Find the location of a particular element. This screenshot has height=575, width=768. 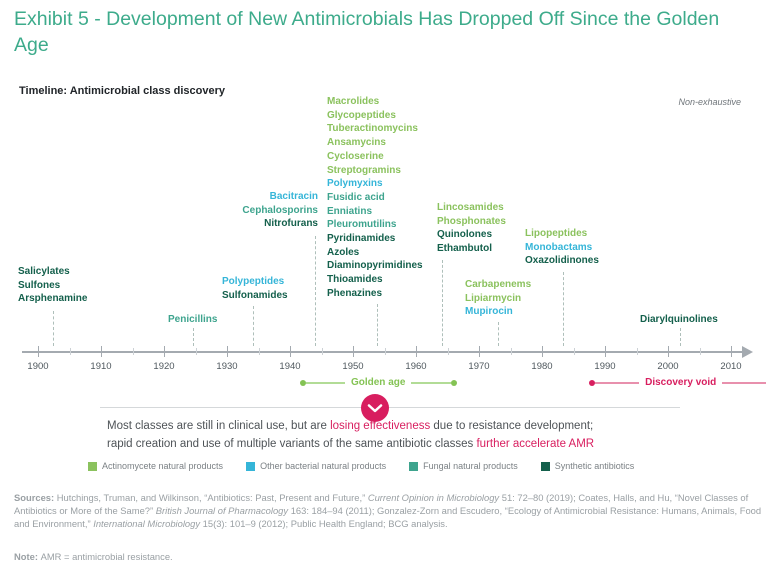

class-label: Nitrofurans is located at coordinates (291, 224).